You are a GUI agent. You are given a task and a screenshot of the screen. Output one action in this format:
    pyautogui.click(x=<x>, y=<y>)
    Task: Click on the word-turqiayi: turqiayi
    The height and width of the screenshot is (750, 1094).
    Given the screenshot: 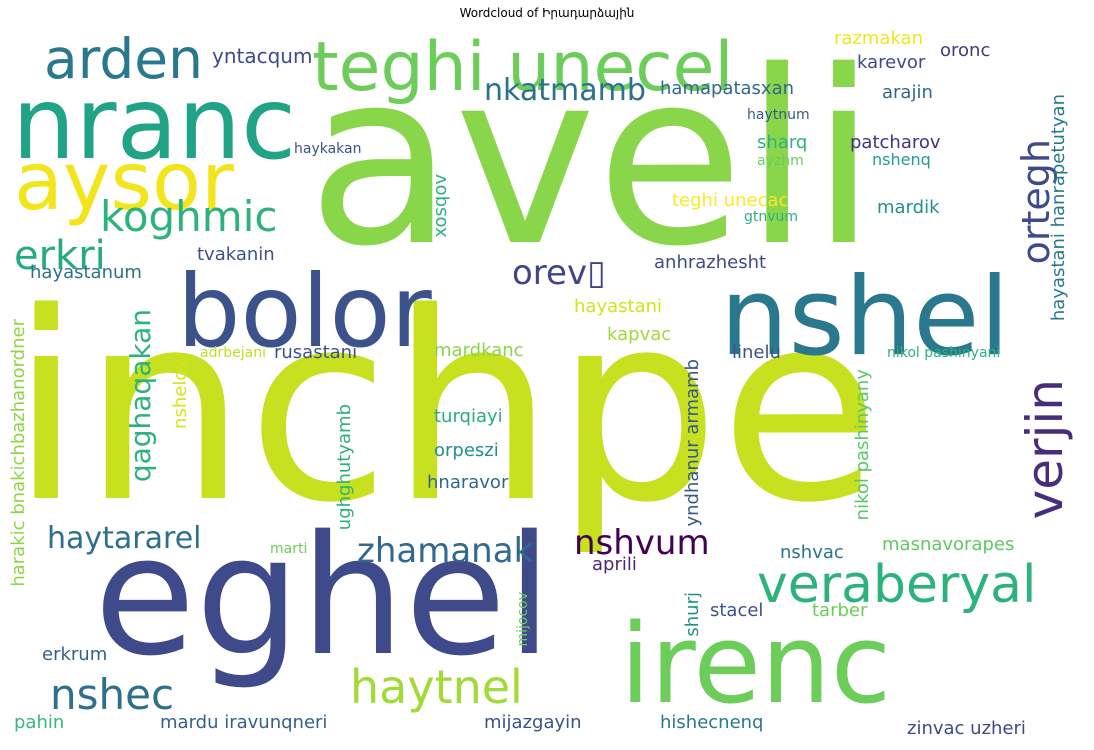 What is the action you would take?
    pyautogui.click(x=468, y=416)
    